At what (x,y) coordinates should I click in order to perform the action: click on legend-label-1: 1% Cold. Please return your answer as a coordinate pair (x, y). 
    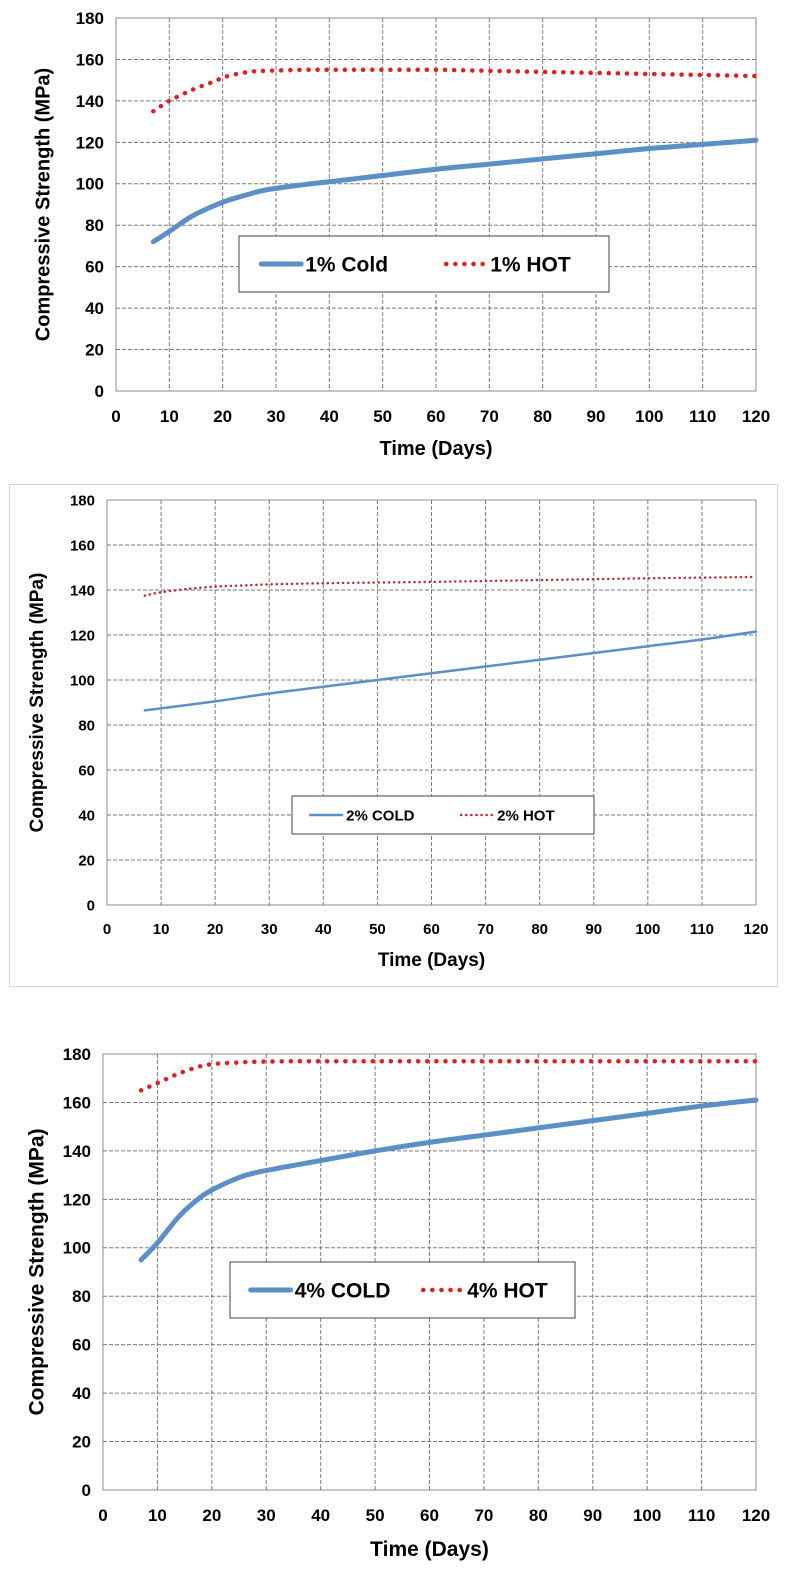
    Looking at the image, I should click on (346, 265).